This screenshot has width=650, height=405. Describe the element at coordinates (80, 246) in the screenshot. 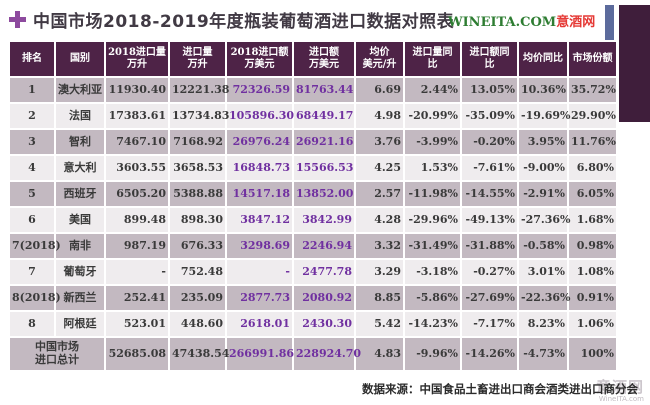

I see `cell-country: 南非` at that location.